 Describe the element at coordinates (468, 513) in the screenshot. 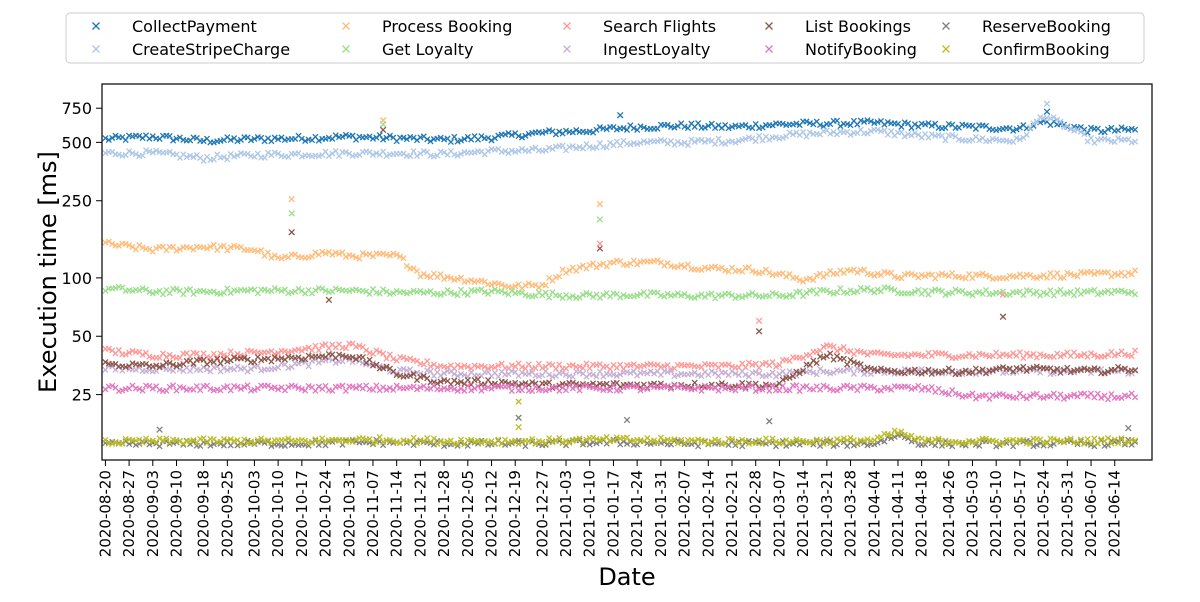

I see `x-tick-label: 2020-12-05` at that location.